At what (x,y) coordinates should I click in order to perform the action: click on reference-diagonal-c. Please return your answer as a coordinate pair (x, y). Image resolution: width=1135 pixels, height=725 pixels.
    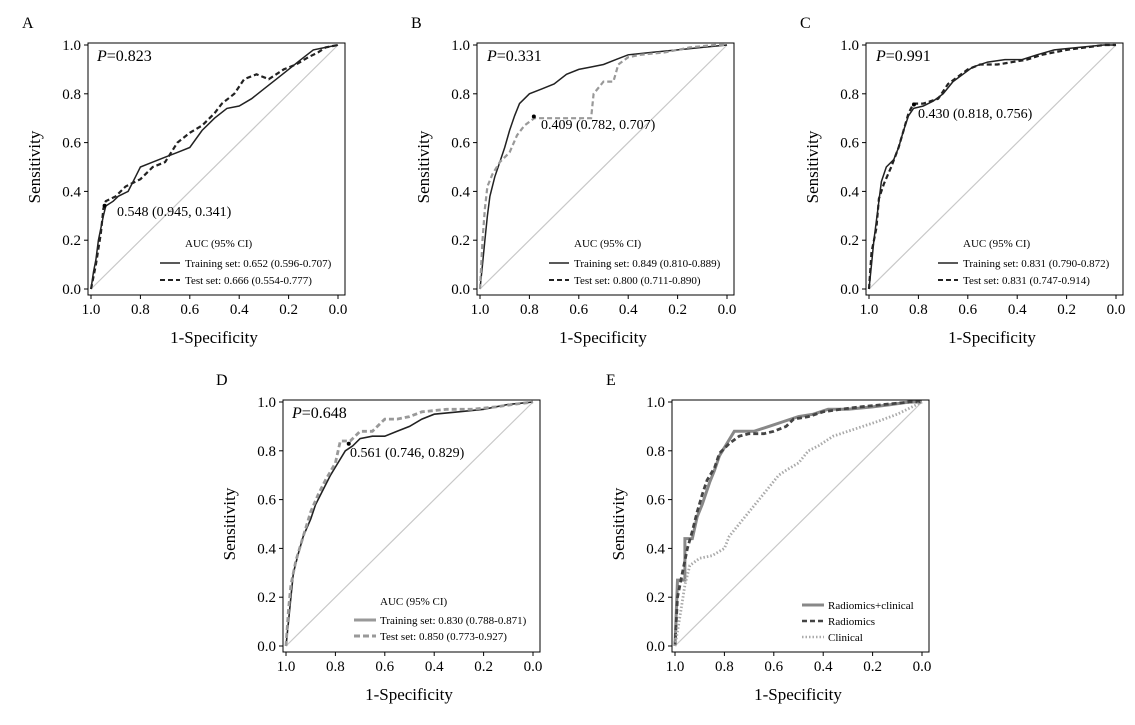
    Looking at the image, I should click on (992, 167).